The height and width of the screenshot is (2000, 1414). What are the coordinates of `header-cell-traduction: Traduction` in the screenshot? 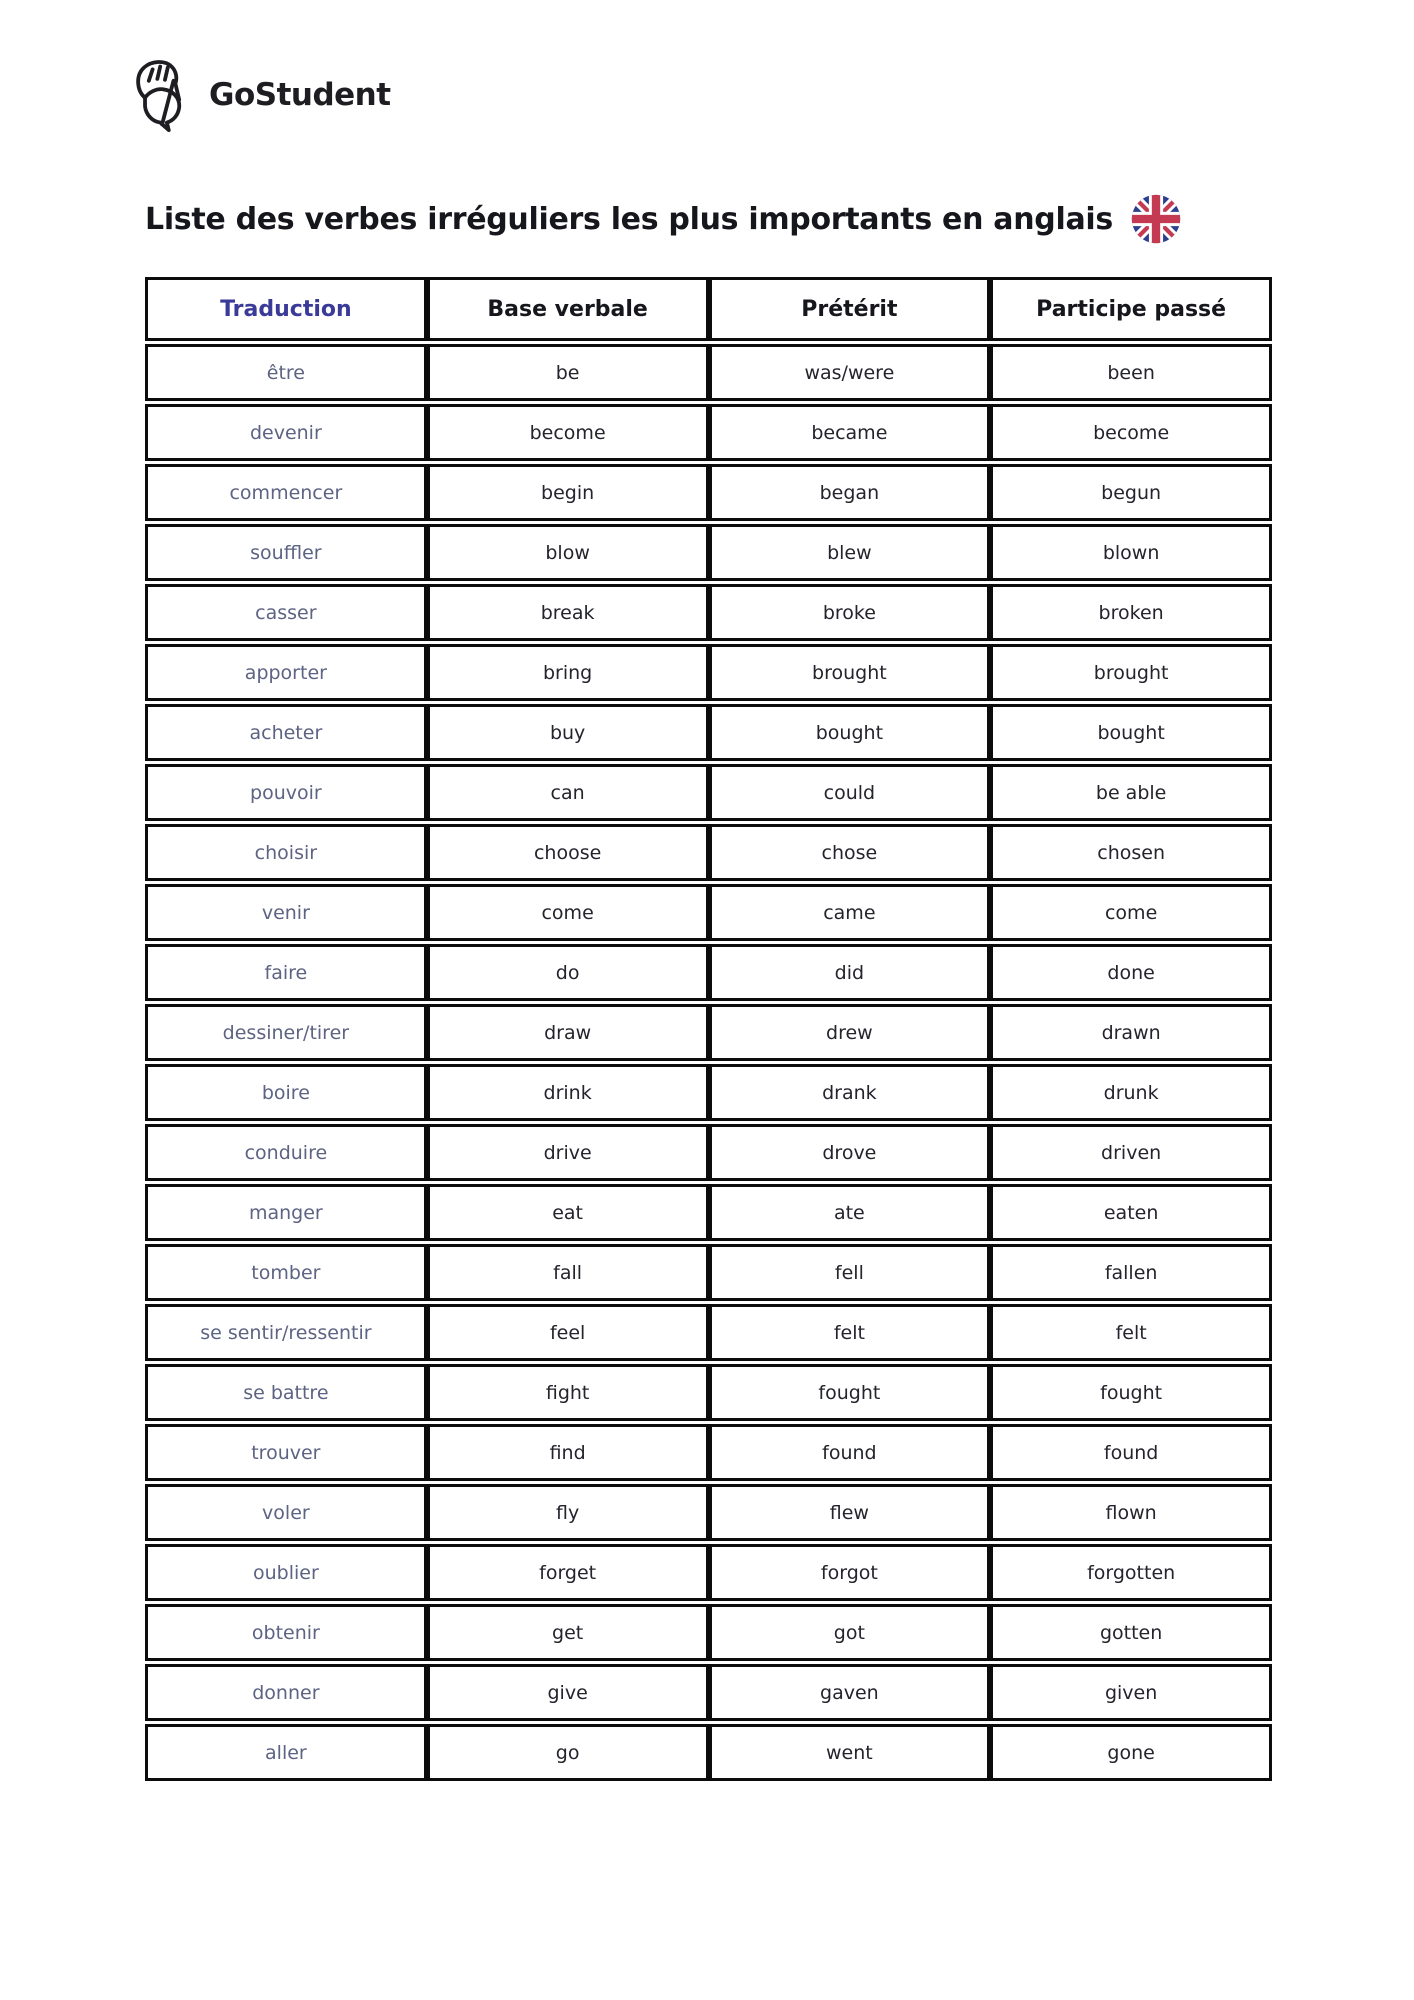 It's located at (286, 309).